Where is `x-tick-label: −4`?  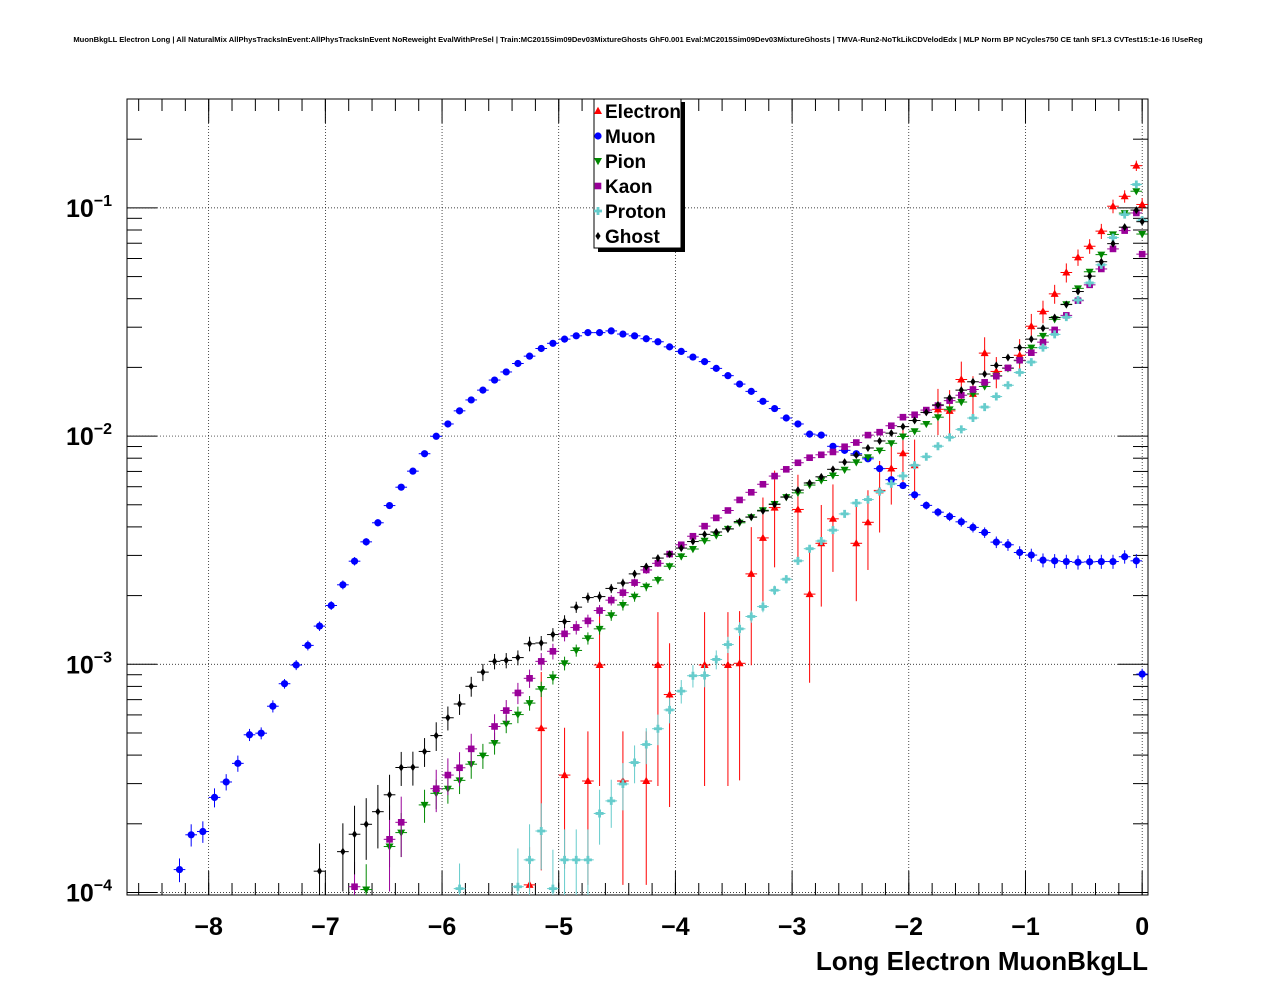 x-tick-label: −4 is located at coordinates (675, 927).